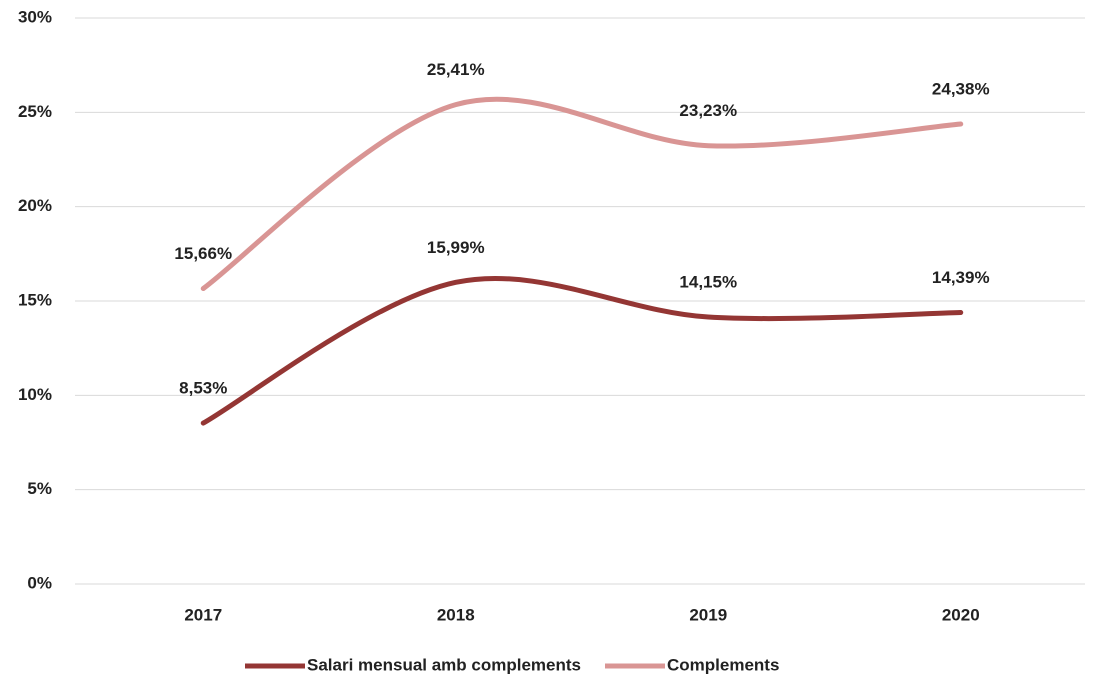 The image size is (1099, 682). What do you see at coordinates (35, 16) in the screenshot?
I see `y-tick-label: 30%` at bounding box center [35, 16].